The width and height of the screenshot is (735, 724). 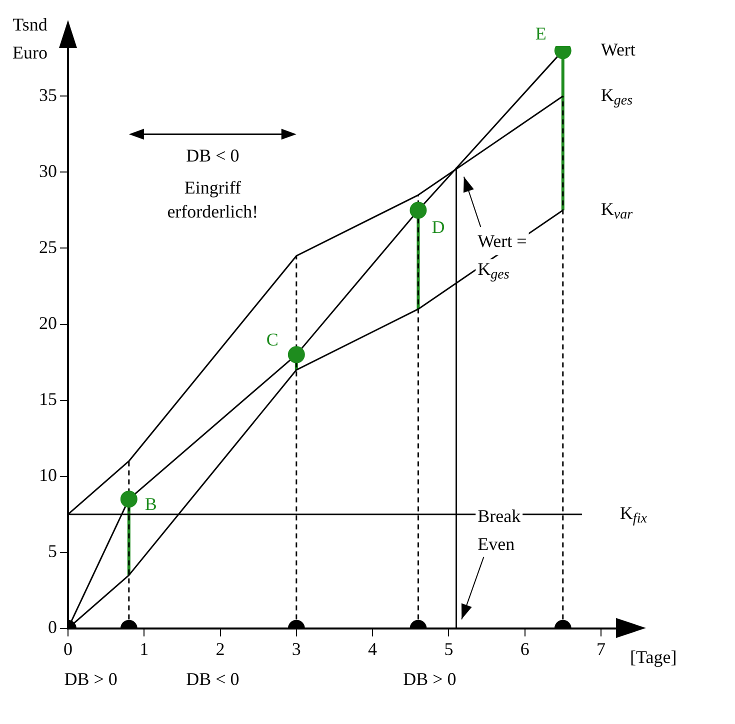 What do you see at coordinates (296, 648) in the screenshot?
I see `x-tick-label: 3` at bounding box center [296, 648].